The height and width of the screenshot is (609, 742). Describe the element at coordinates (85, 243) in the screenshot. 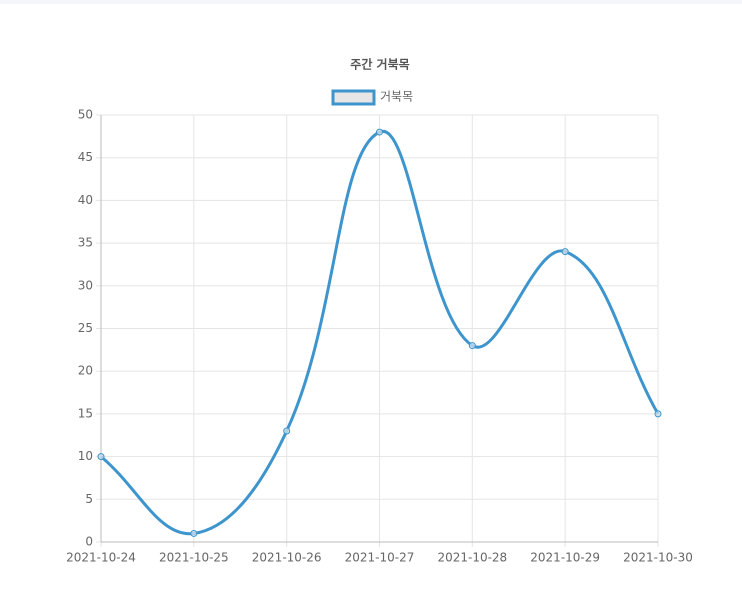

I see `y-tick-label: 35` at that location.